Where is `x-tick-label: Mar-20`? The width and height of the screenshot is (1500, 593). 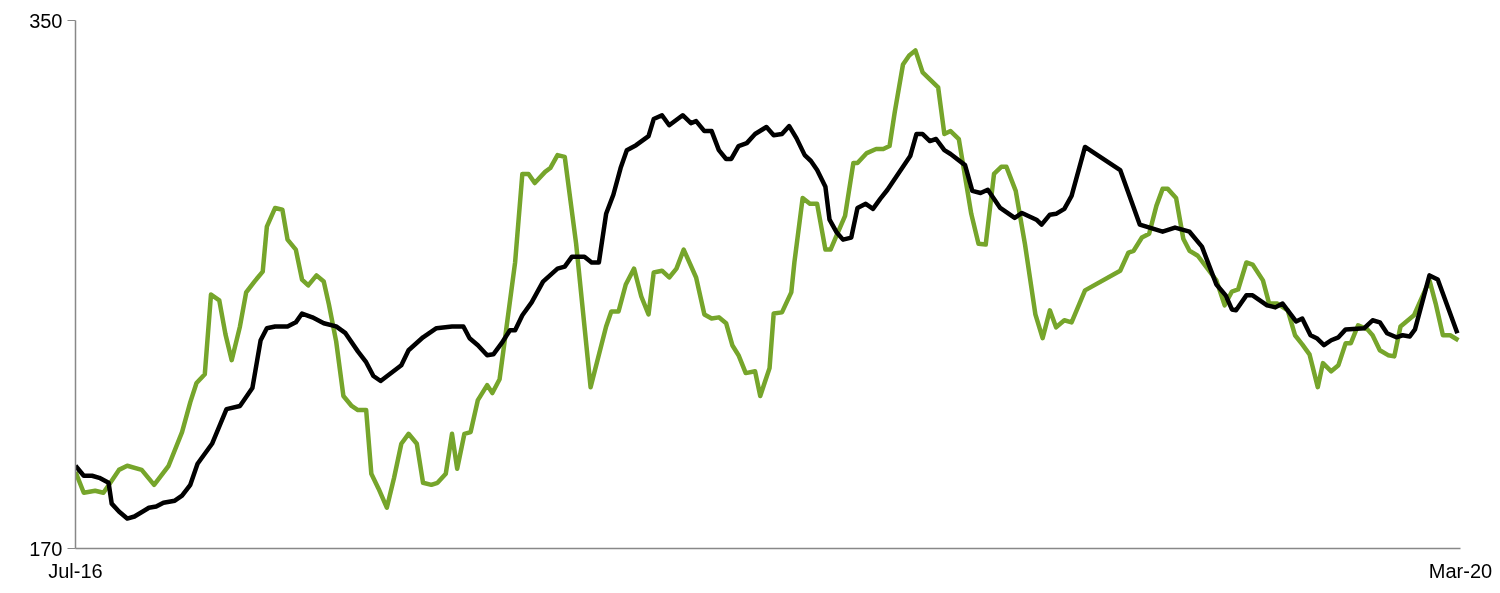
x-tick-label: Mar-20 is located at coordinates (1460, 570).